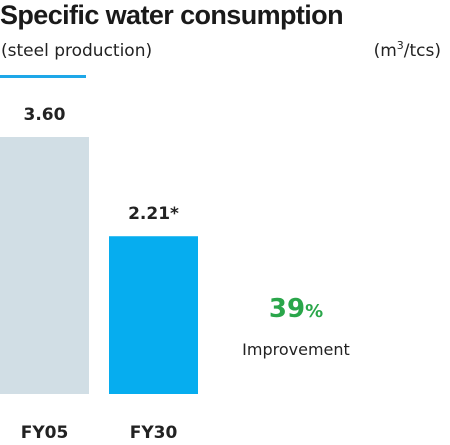 The image size is (450, 445). Describe the element at coordinates (422, 51) in the screenshot. I see `unit-suffix: /tcs)` at that location.